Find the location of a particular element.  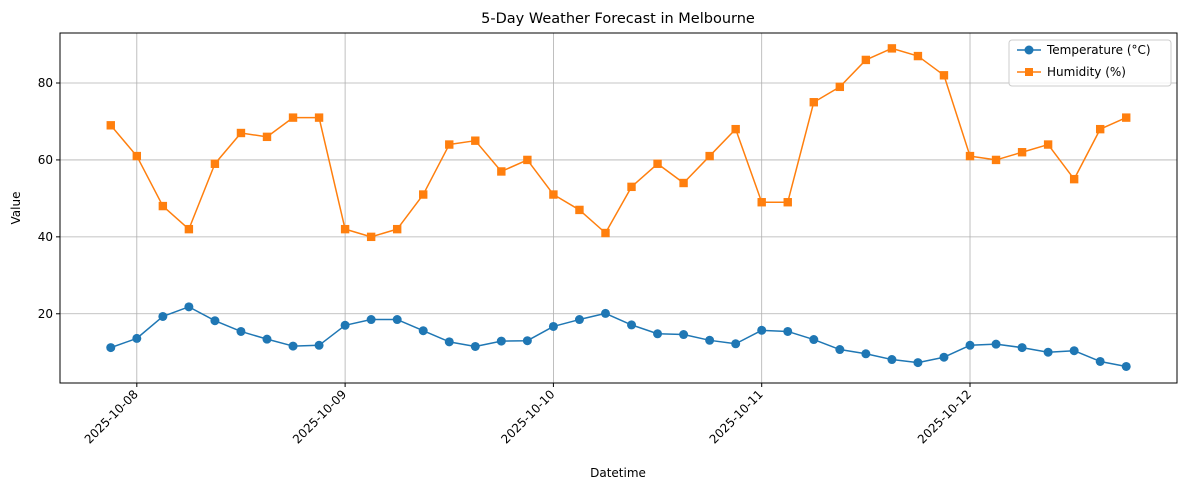

y-axis-title: Value is located at coordinates (16, 208).